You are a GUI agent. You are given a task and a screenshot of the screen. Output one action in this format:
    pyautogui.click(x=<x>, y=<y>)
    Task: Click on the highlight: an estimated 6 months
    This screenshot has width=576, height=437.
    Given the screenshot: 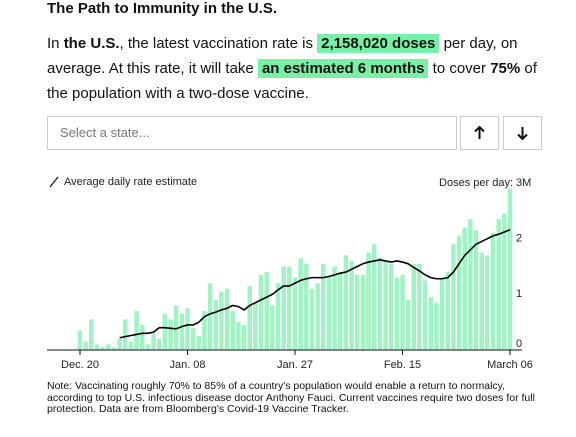 What is the action you would take?
    pyautogui.click(x=343, y=68)
    